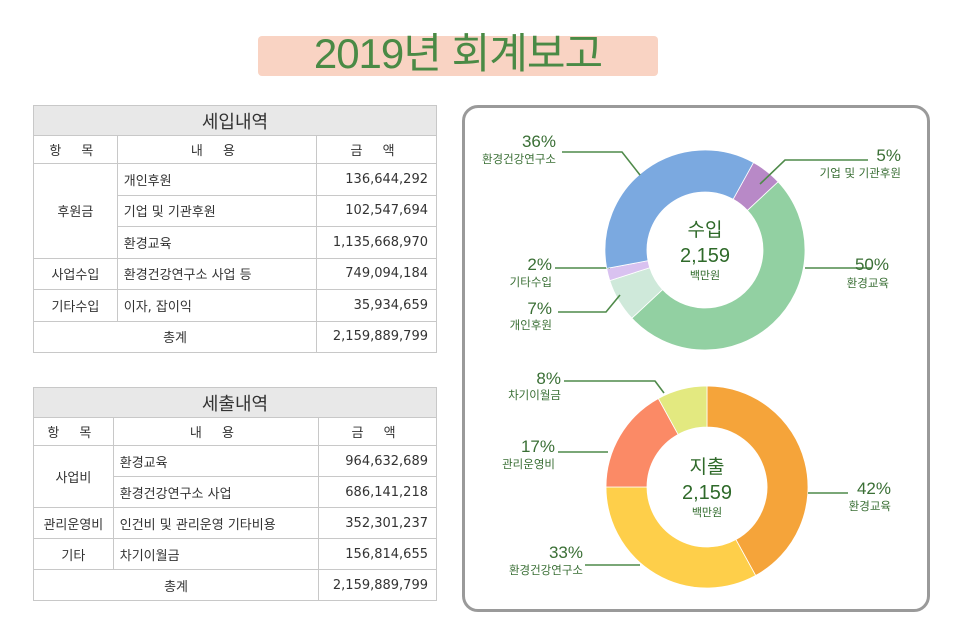  Describe the element at coordinates (566, 552) in the screenshot. I see `slice-percent-label: 33%` at that location.